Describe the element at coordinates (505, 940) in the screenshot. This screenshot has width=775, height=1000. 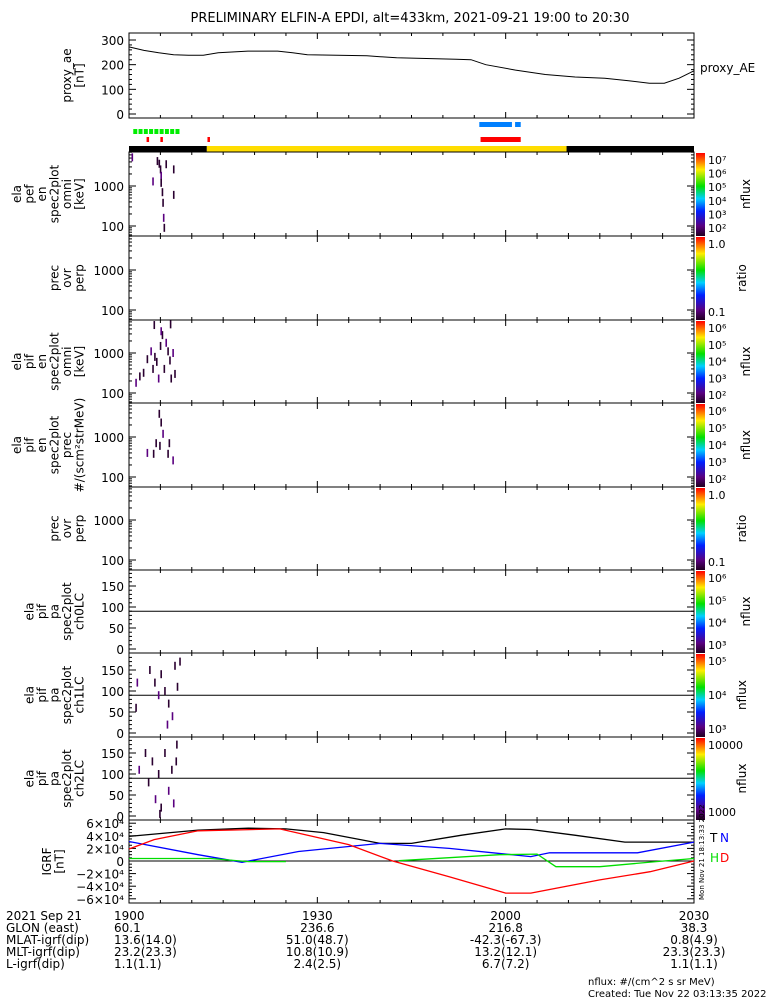
I see `time-axis-mlat-value: -42.3(-67.3)` at that location.